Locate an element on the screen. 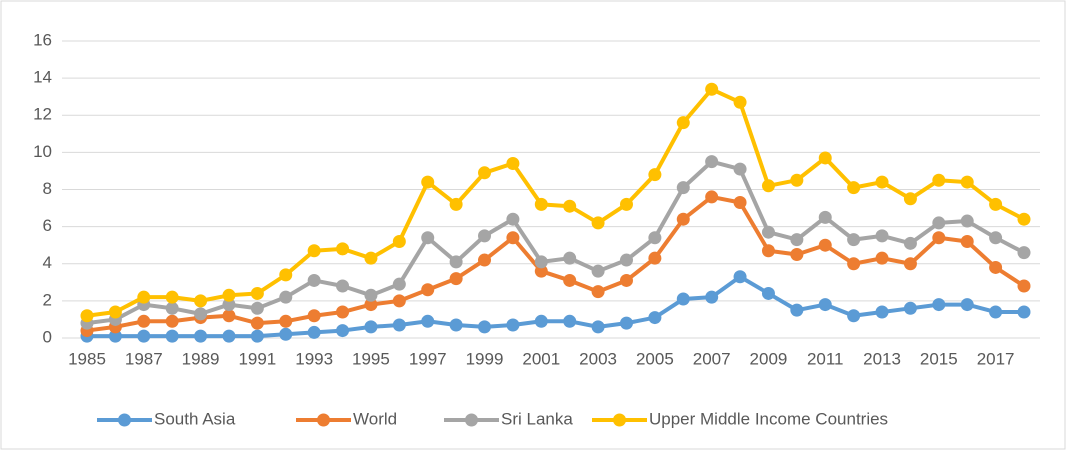 This screenshot has width=1068, height=457. x-tick-label: 1991 is located at coordinates (257, 358).